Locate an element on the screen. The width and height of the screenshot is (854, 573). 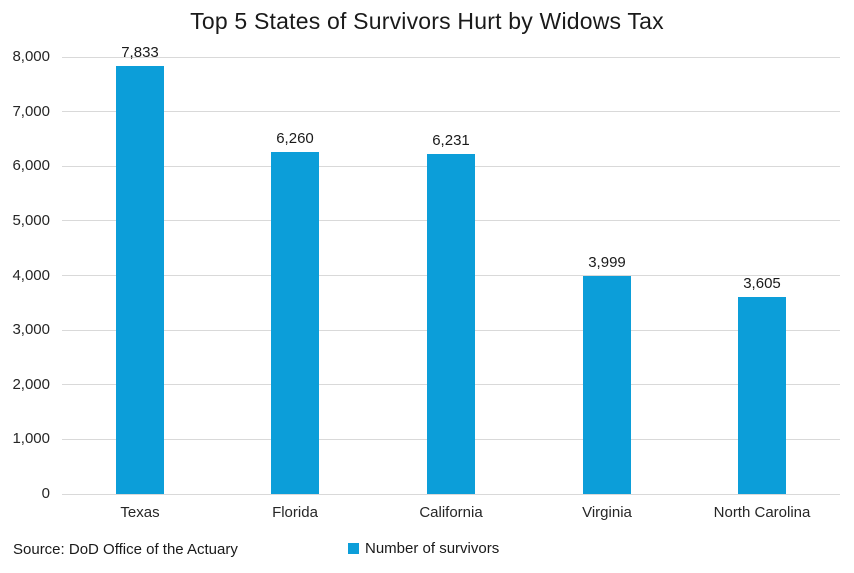
bar-value-label-north-carolina: 3,605 is located at coordinates (762, 283).